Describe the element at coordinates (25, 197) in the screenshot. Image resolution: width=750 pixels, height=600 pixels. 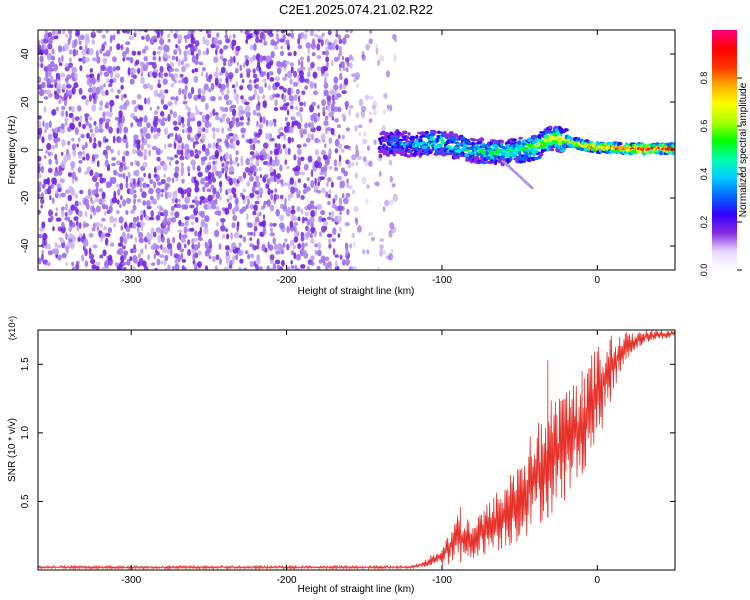
I see `spectrogram-ytick-label: -20` at that location.